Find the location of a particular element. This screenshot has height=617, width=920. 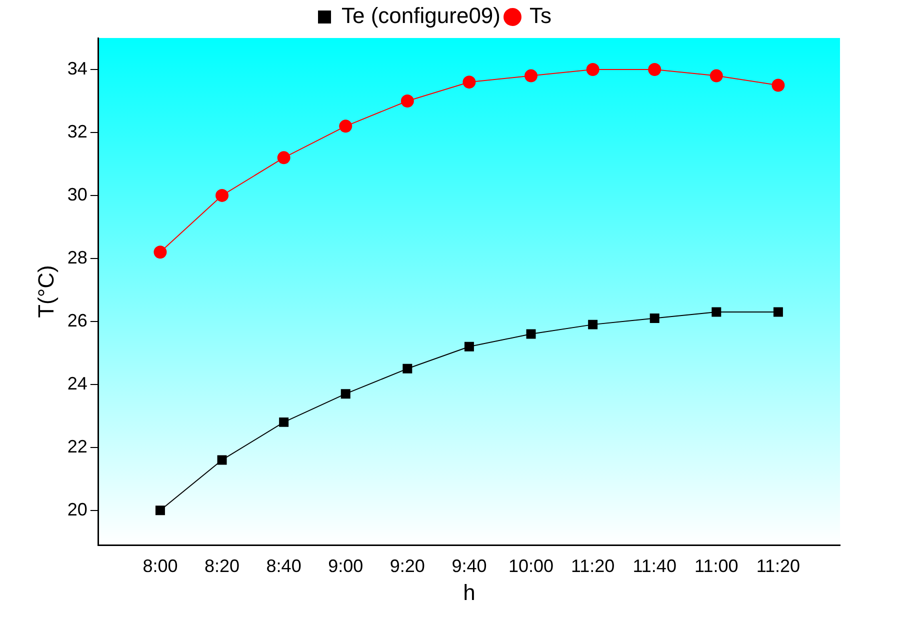

x-tick-label: 8:20 is located at coordinates (222, 566).